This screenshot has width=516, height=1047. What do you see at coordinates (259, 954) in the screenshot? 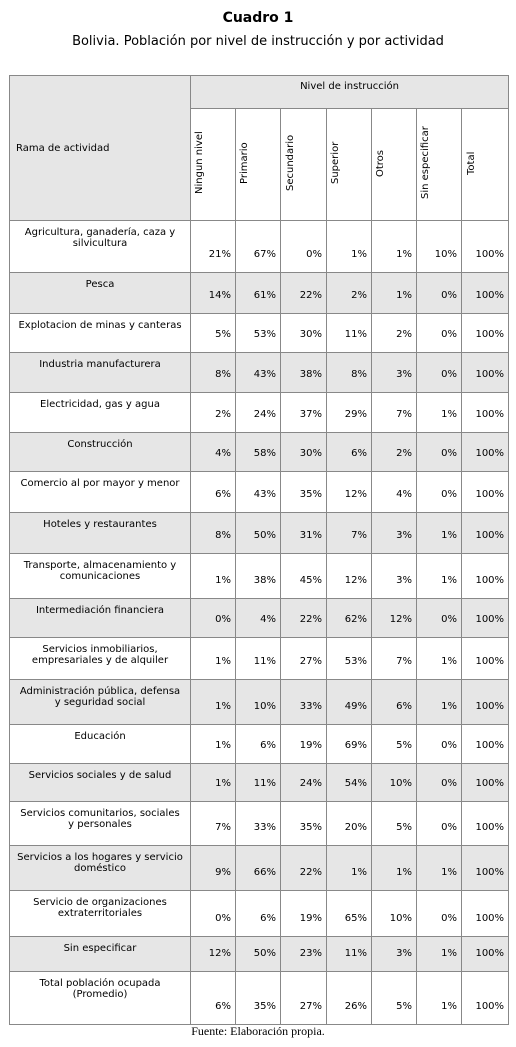
I see `table-row: Sin especificar 12% 50% 23% 11% 3% 1% 100%` at bounding box center [259, 954].